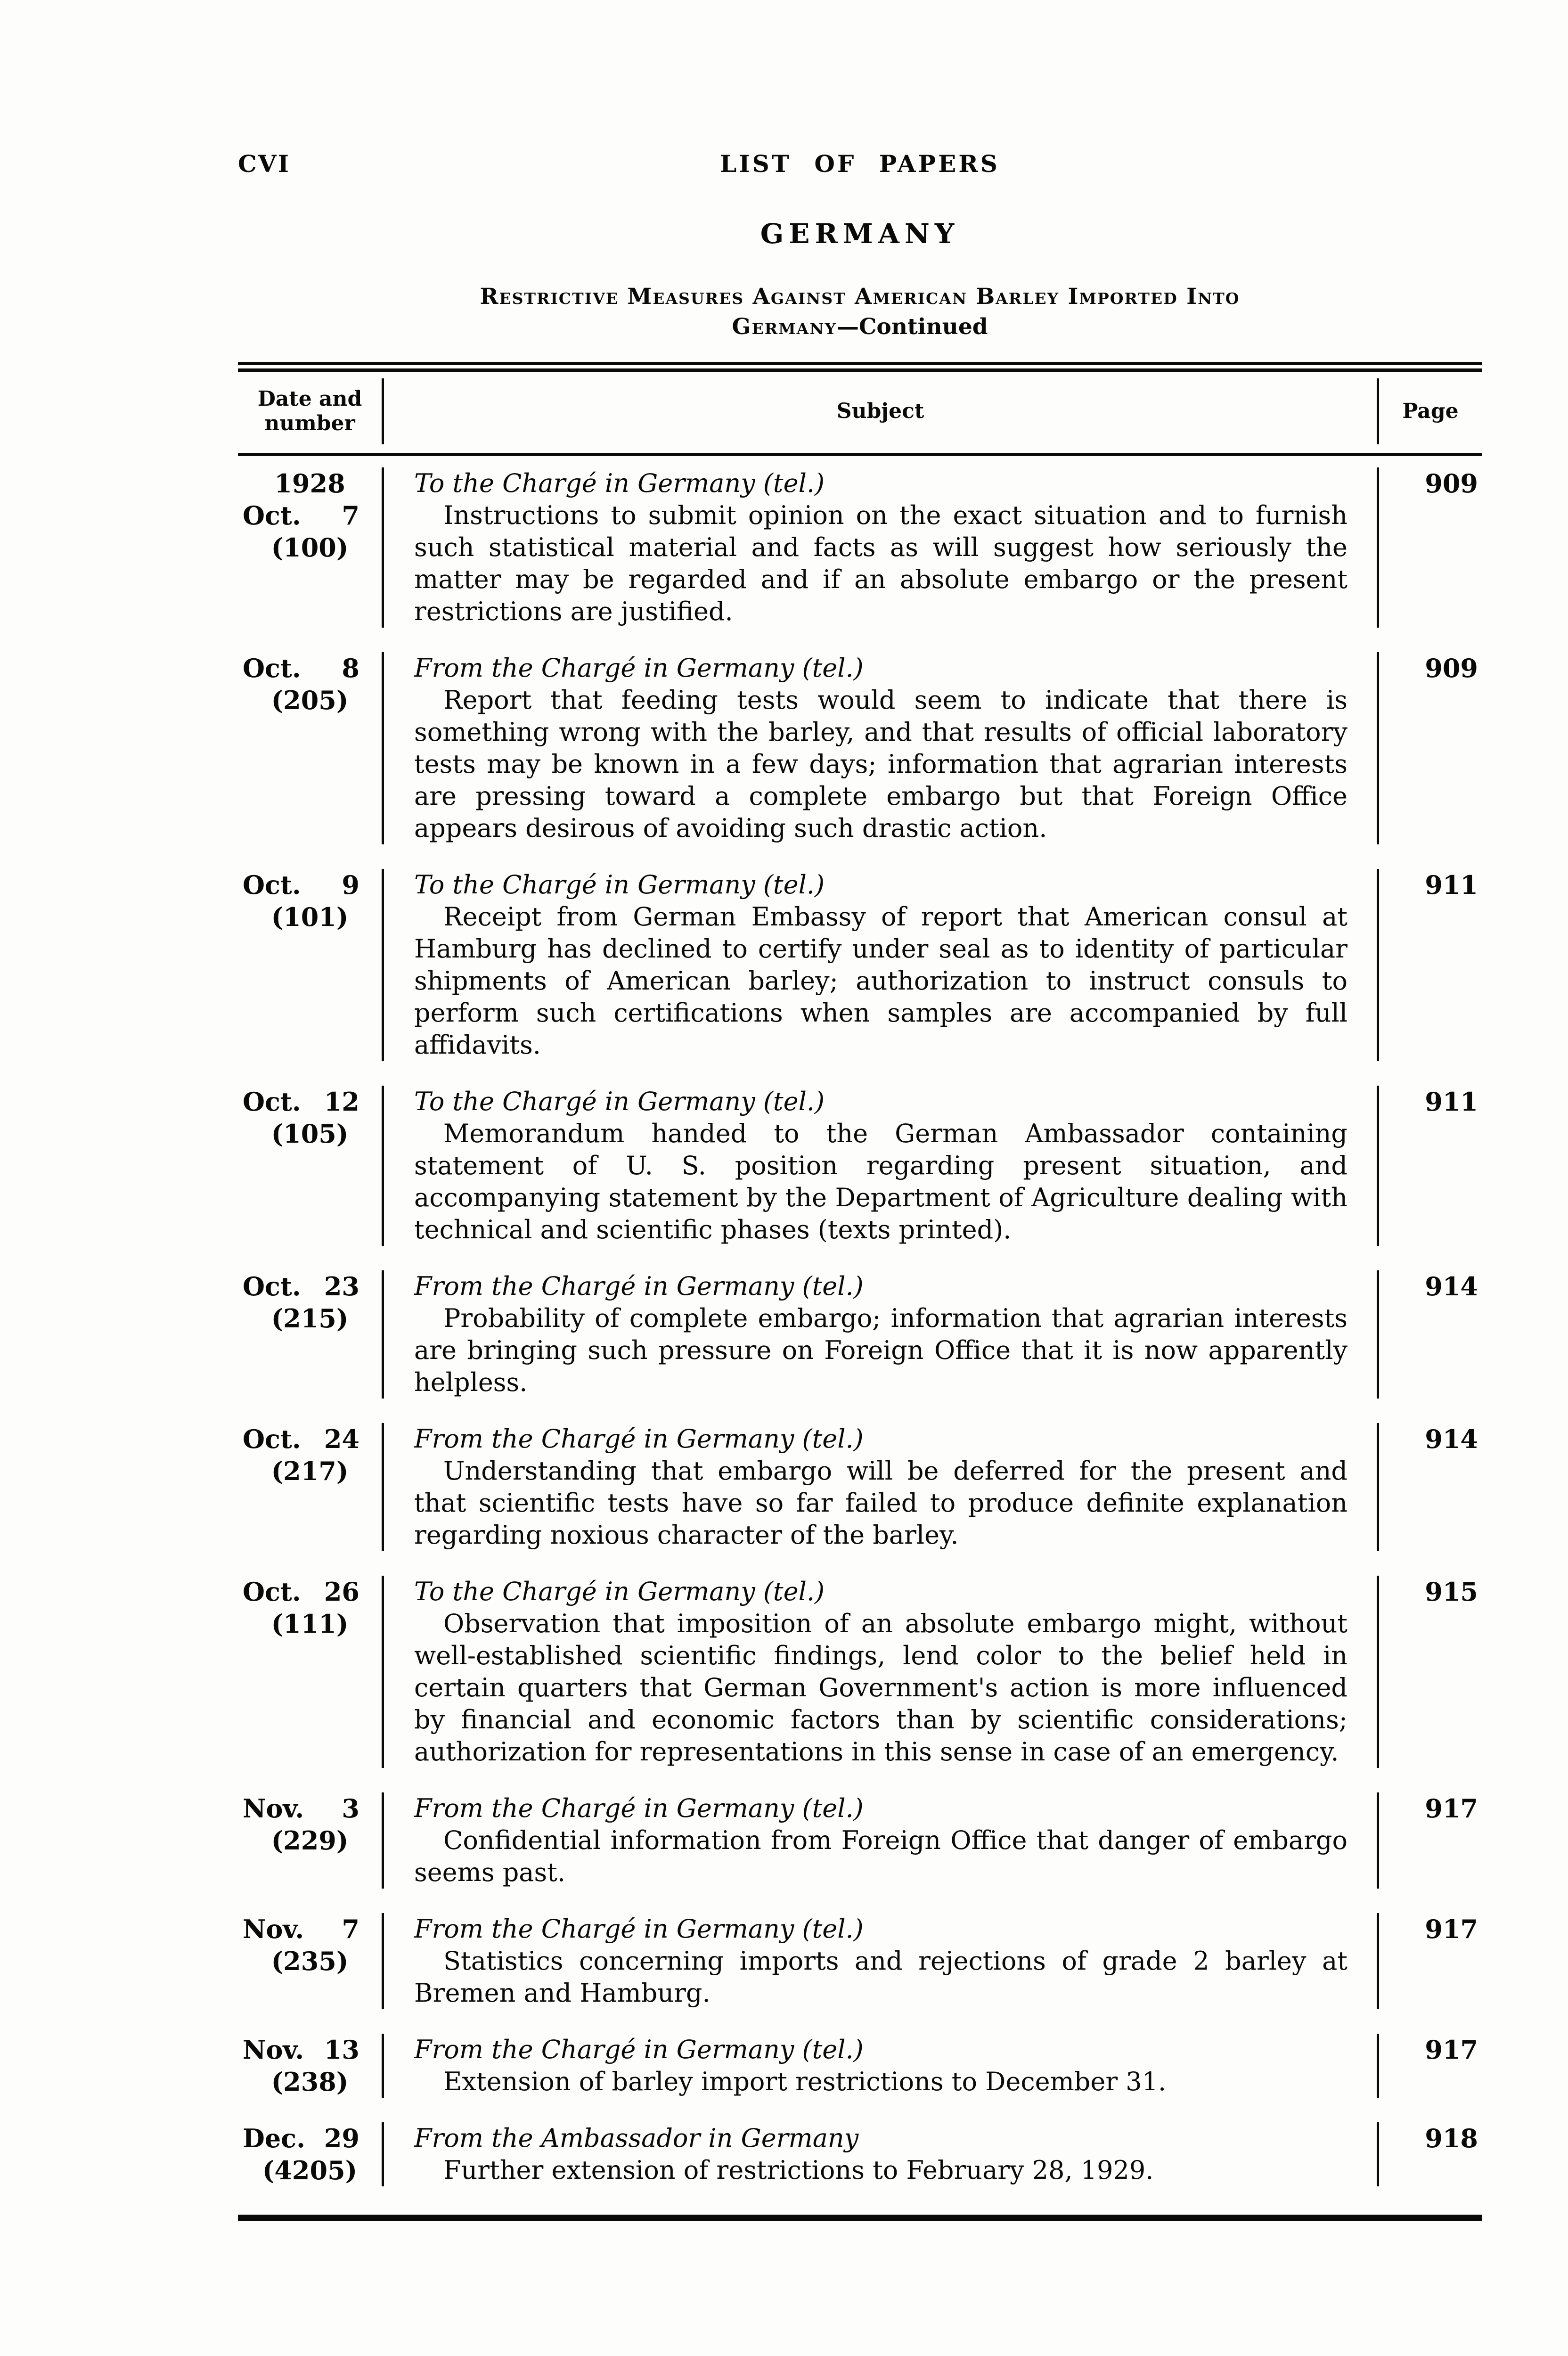 The width and height of the screenshot is (1568, 2356). I want to click on document-number: (101), so click(310, 917).